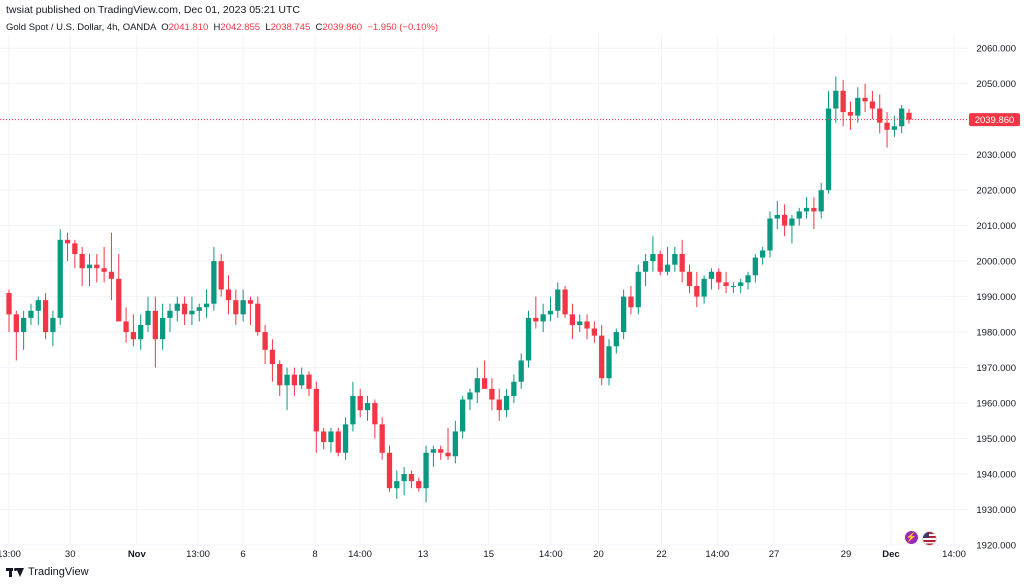 This screenshot has height=585, width=1024. I want to click on y-tick-label: 2060.000, so click(996, 49).